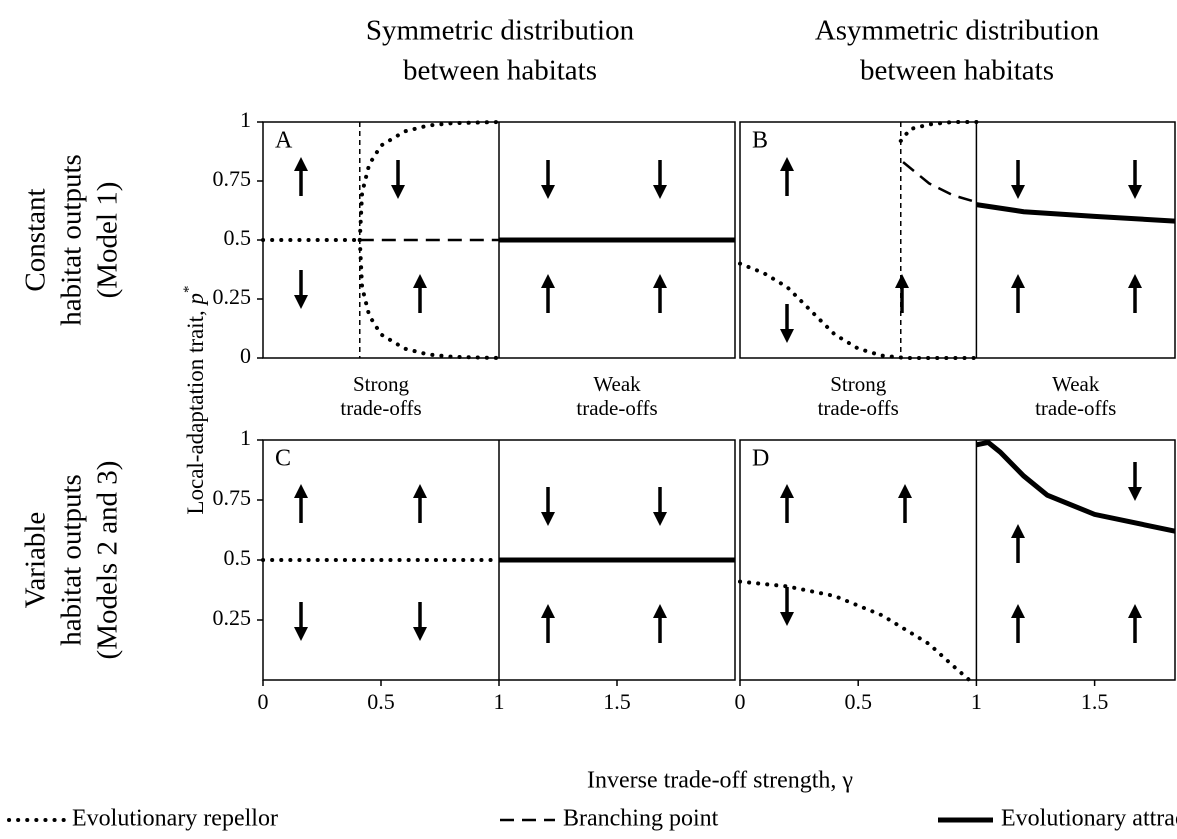 This screenshot has width=1177, height=839. I want to click on panel-label: A, so click(284, 141).